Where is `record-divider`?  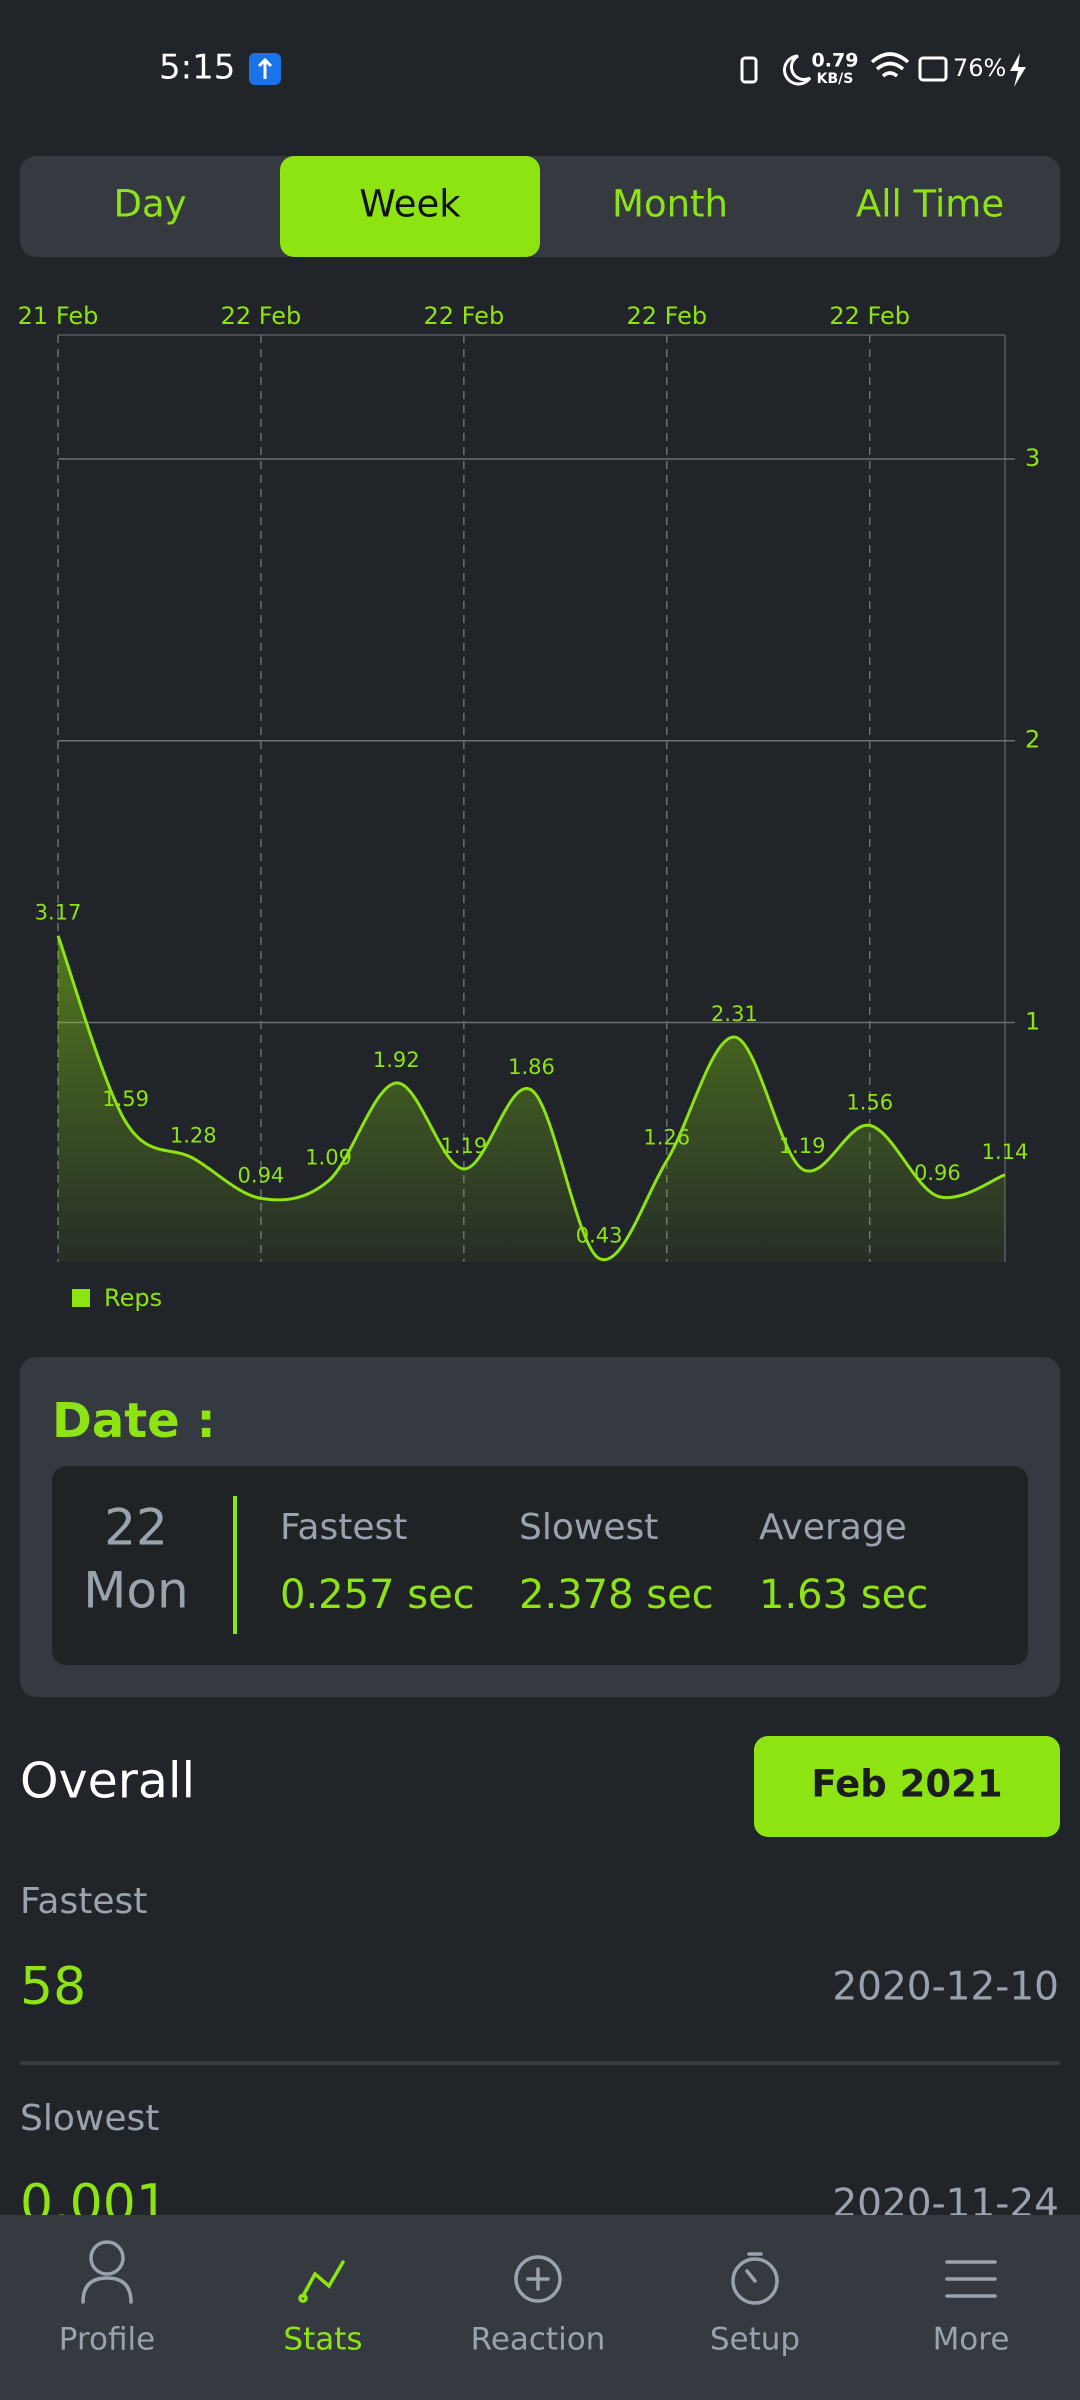
record-divider is located at coordinates (540, 2063).